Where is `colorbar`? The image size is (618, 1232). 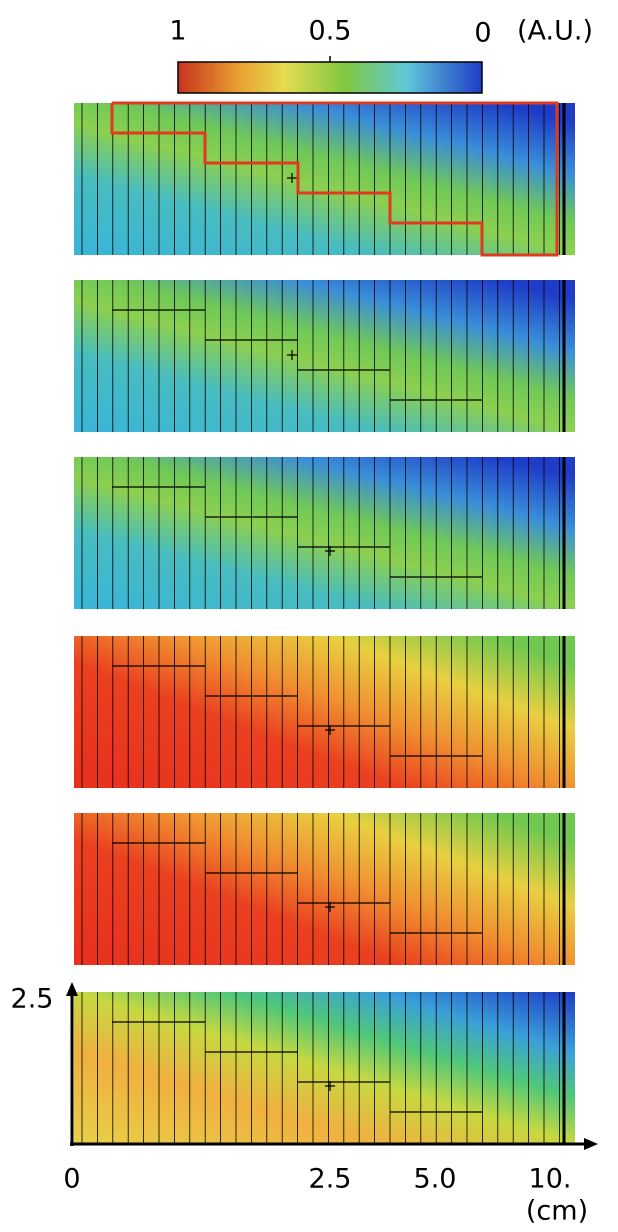 colorbar is located at coordinates (330, 77).